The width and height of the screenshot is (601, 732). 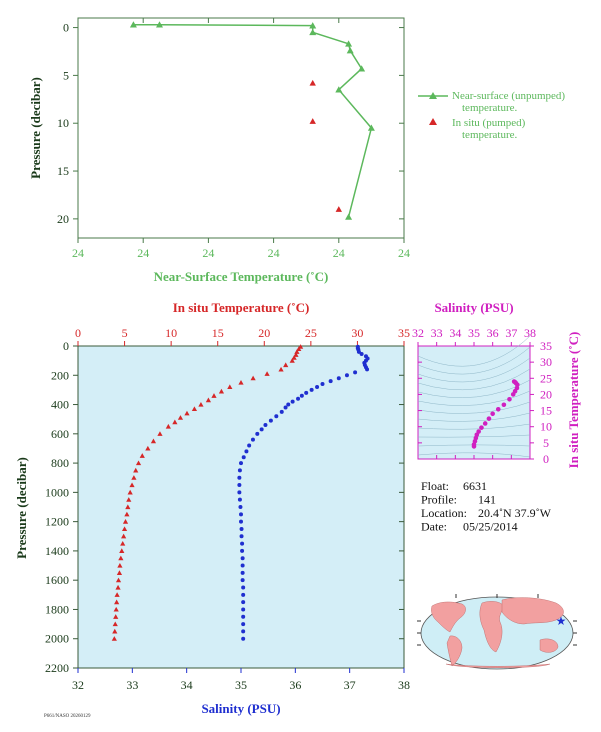 I want to click on ts-ytick-label: 15, so click(x=546, y=411).